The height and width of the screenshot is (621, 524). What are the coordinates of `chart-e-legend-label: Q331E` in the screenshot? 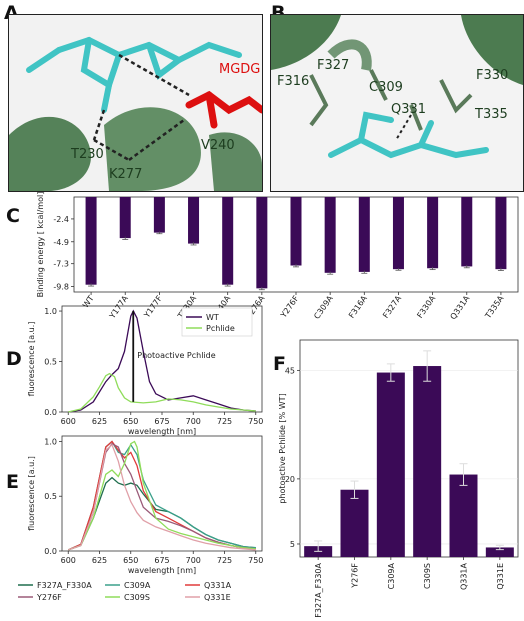 It's located at (217, 597).